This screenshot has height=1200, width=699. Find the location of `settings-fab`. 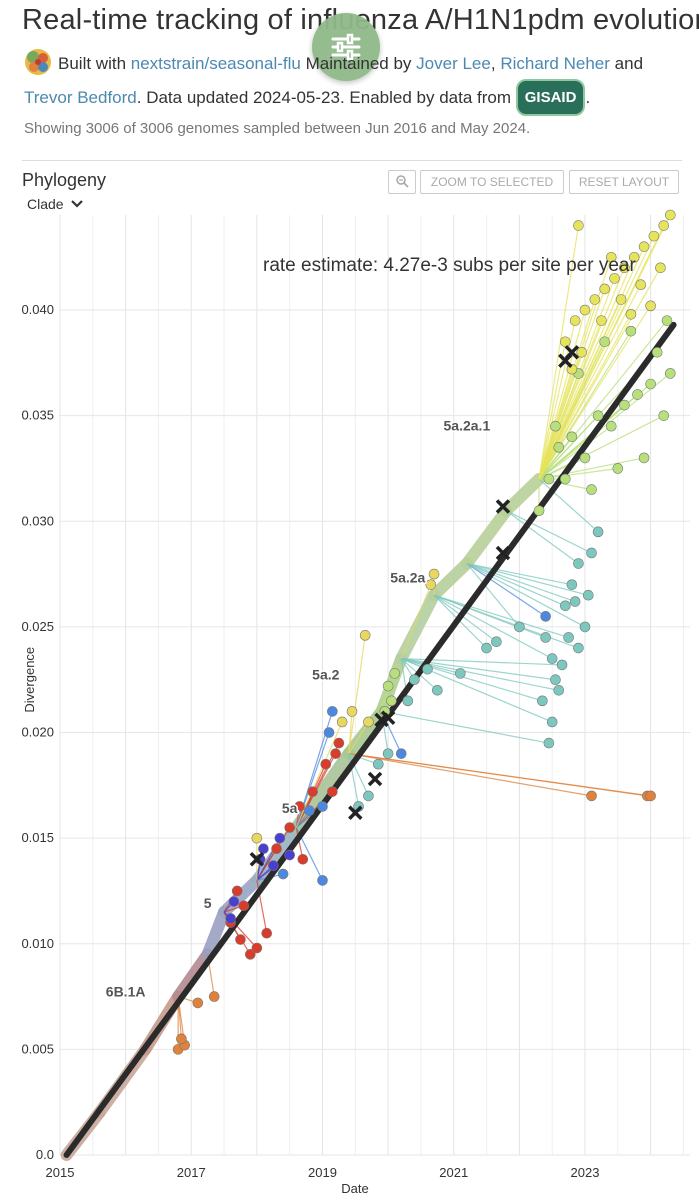

settings-fab is located at coordinates (346, 47).